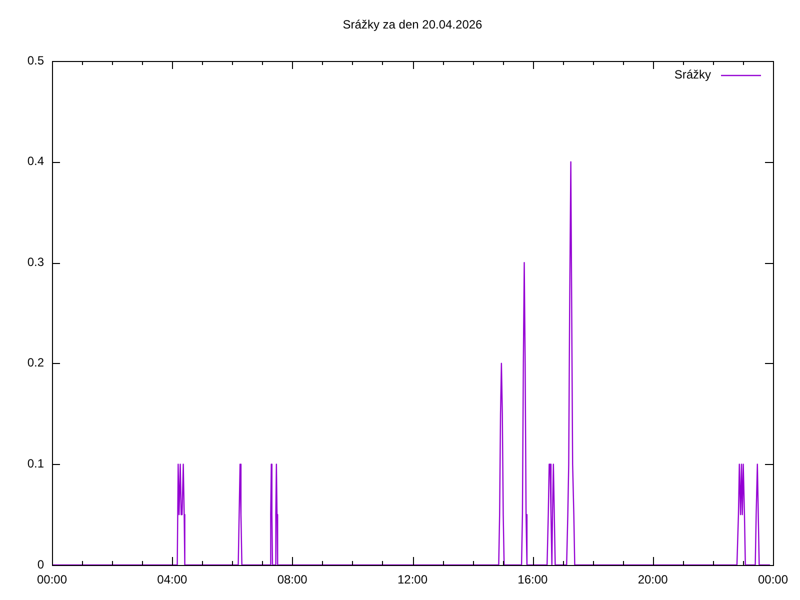 The image size is (800, 600). I want to click on y-tick-label: 0.2, so click(35, 363).